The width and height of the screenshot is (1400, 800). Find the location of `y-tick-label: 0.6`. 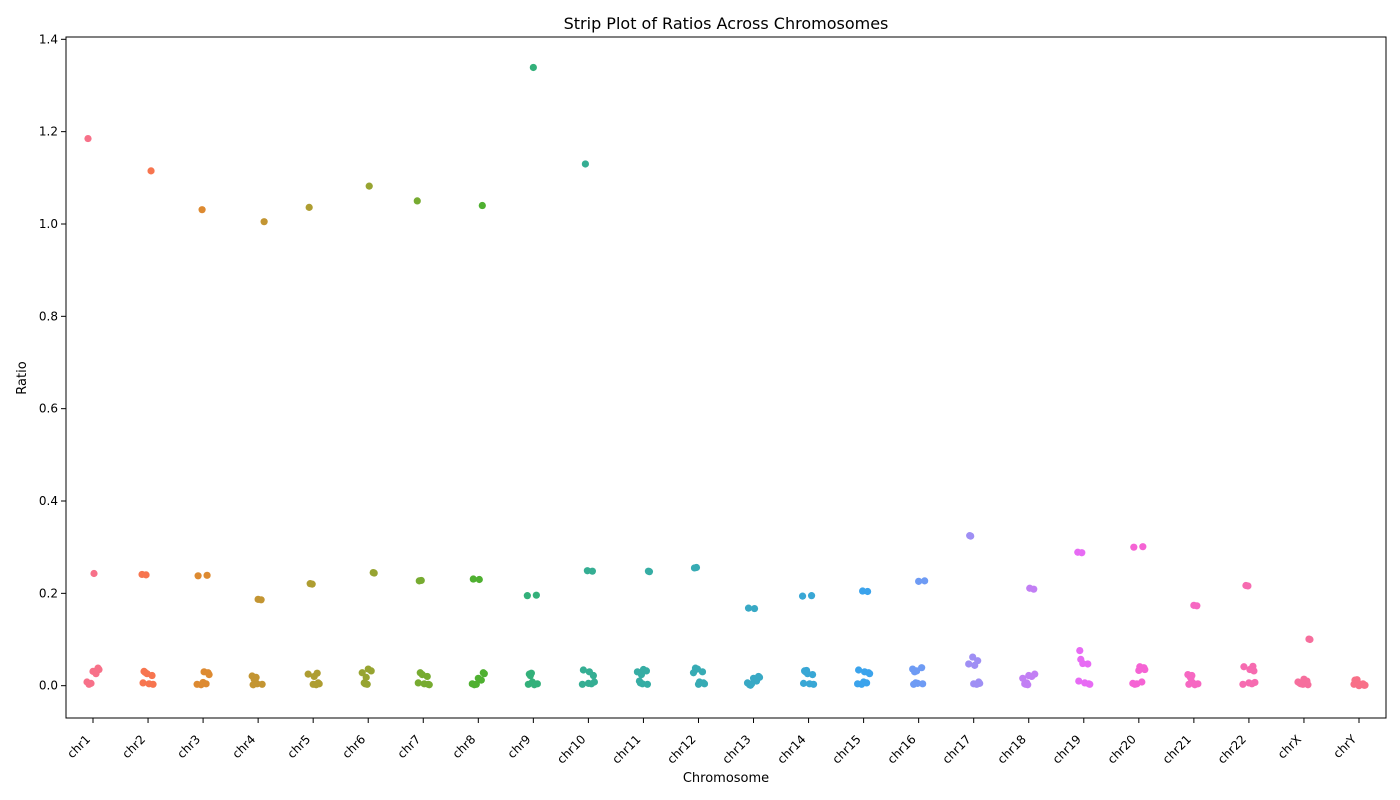

y-tick-label: 0.6 is located at coordinates (48, 409).